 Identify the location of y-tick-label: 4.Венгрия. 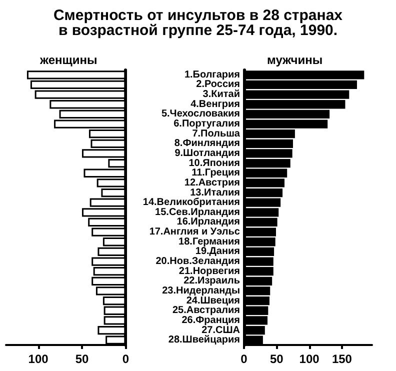
(215, 104).